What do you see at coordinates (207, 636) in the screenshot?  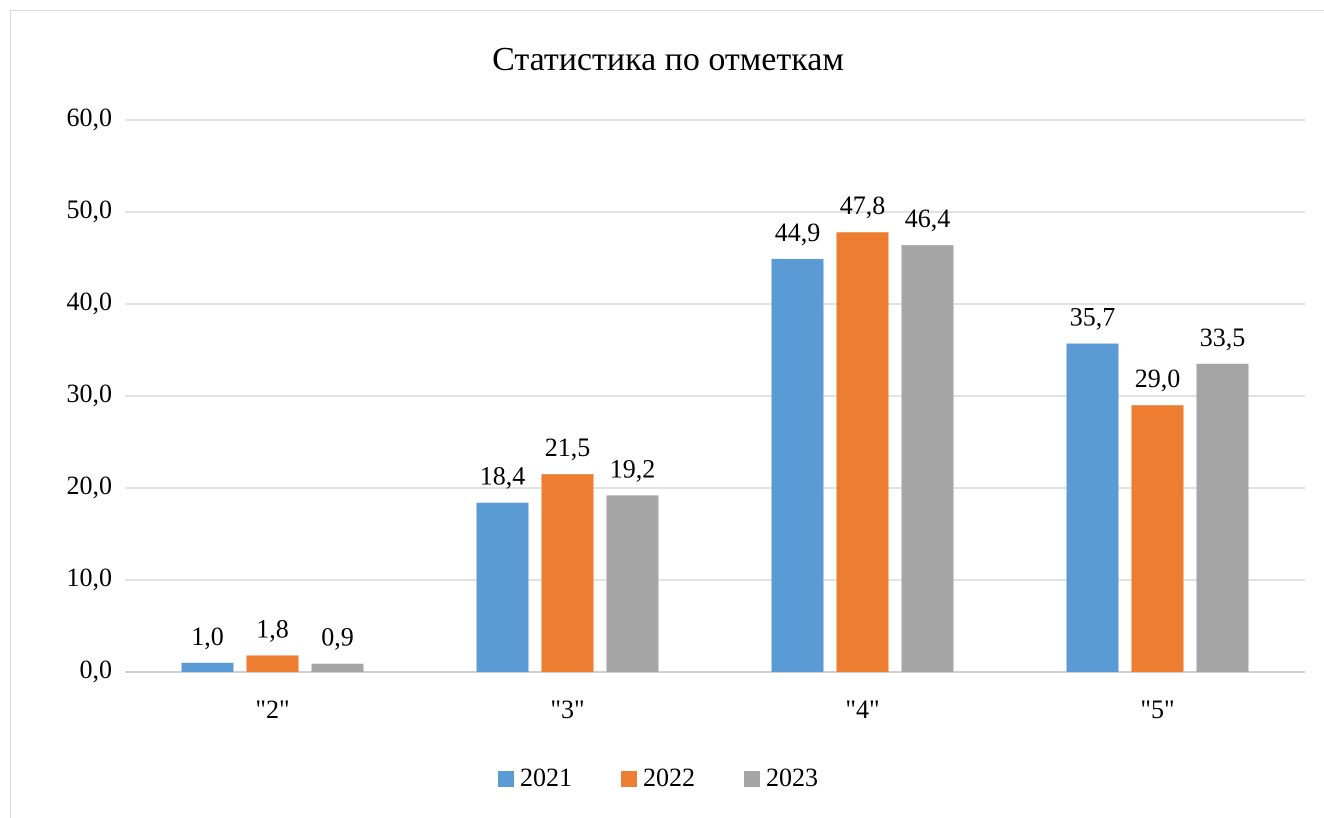 I see `value-label: 1,0` at bounding box center [207, 636].